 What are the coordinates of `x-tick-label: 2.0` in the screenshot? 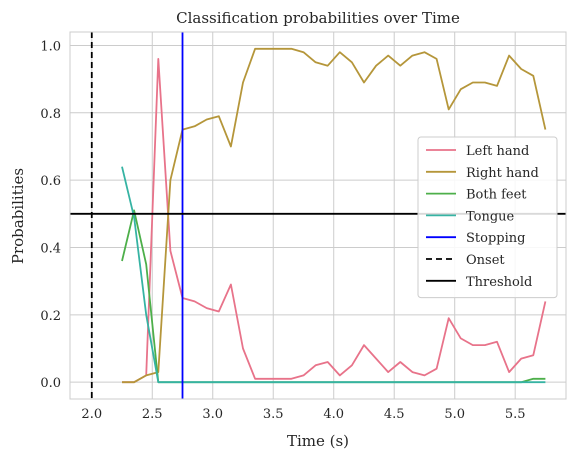 It's located at (91, 414).